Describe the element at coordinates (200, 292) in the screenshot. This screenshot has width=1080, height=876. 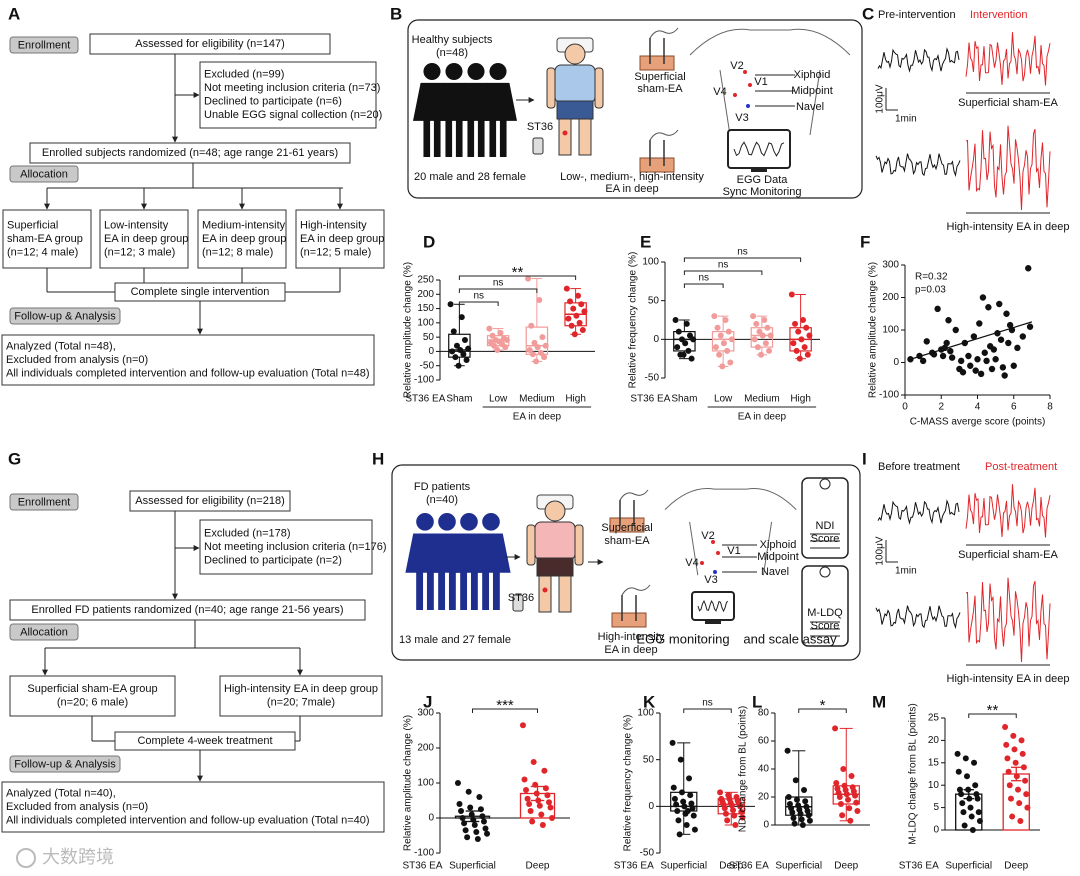
I see `flow-text: Complete single intervention` at that location.